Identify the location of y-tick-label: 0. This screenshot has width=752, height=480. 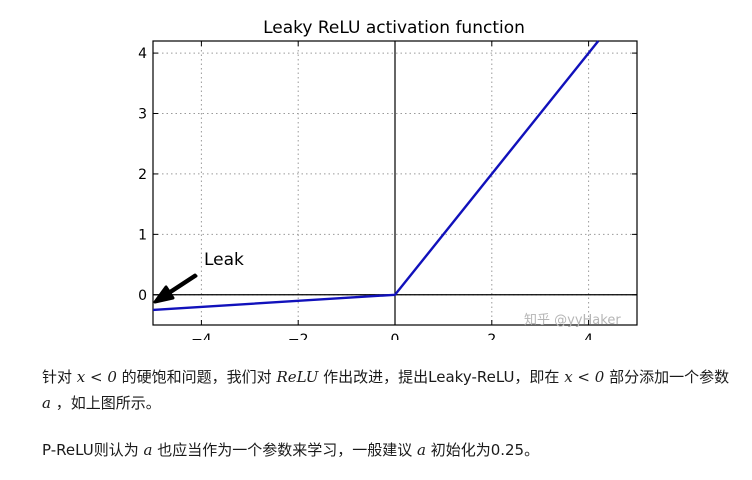
(142, 296).